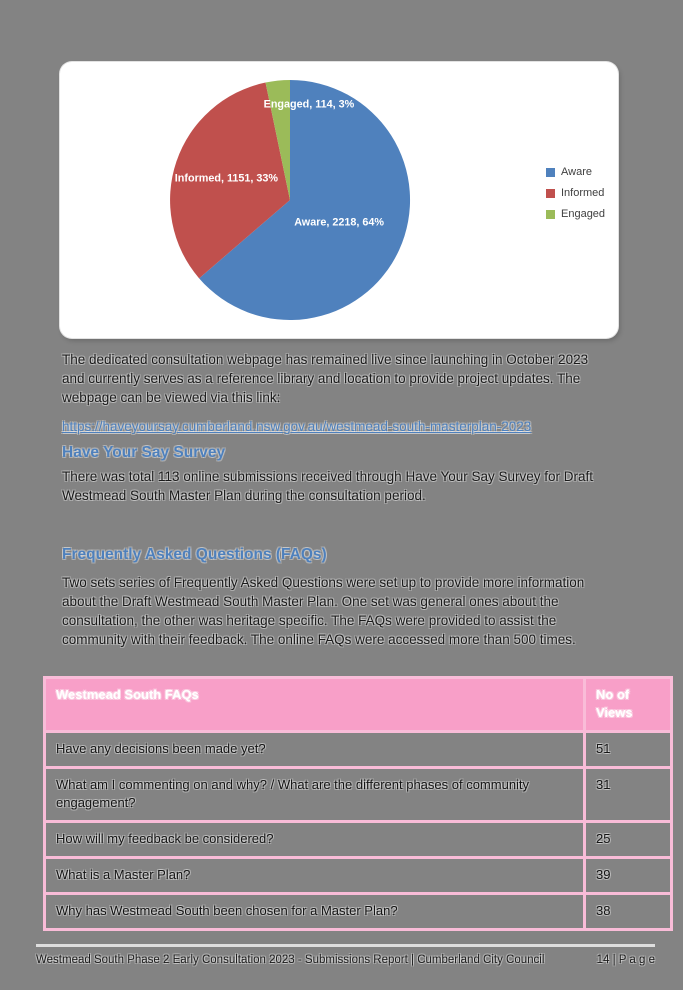 The image size is (683, 990). I want to click on legend-item-engaged: Engaged, so click(575, 214).